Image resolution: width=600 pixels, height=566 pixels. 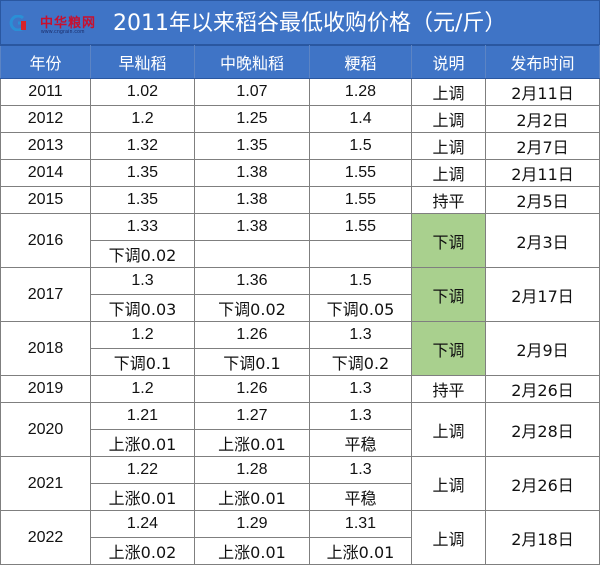 I want to click on logo-mark-icon, so click(x=17, y=23).